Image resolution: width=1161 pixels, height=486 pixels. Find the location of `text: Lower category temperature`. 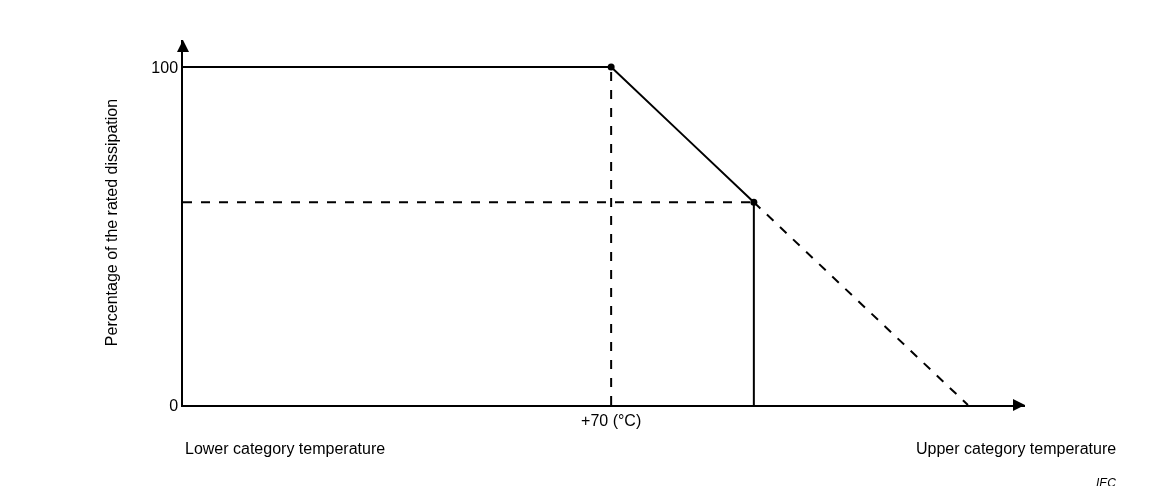

text: Lower category temperature is located at coordinates (285, 448).